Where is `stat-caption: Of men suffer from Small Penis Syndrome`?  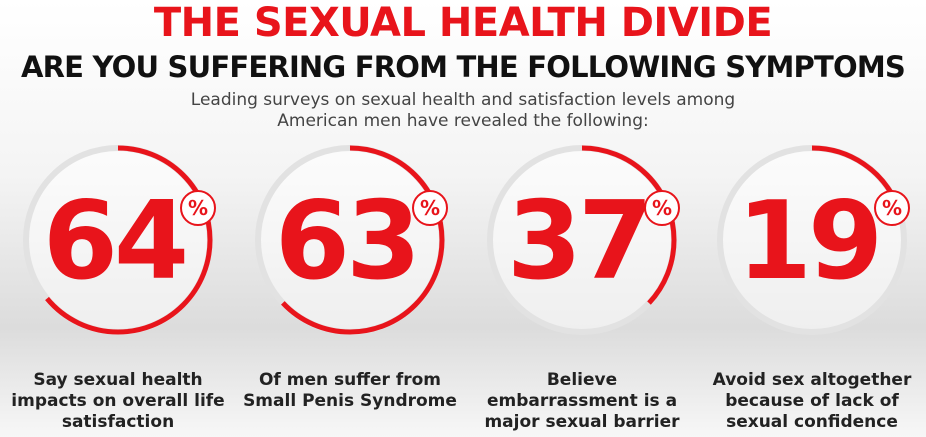 stat-caption: Of men suffer from Small Penis Syndrome is located at coordinates (350, 390).